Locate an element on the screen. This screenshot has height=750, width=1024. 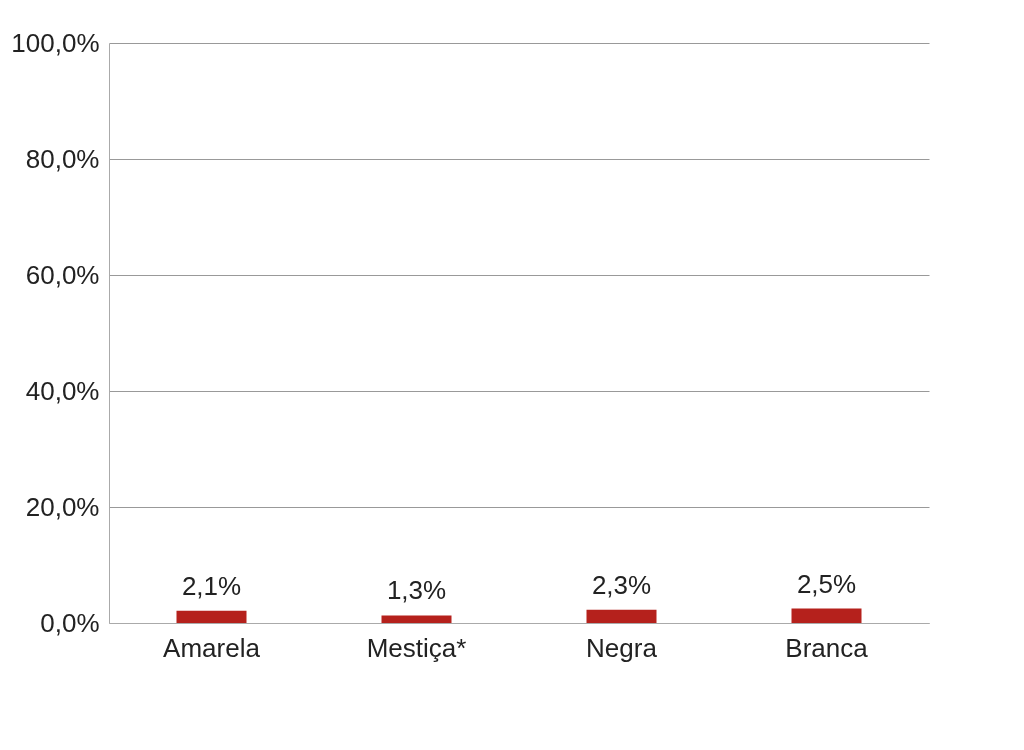
y-tick-label: 40,0% is located at coordinates (62, 390).